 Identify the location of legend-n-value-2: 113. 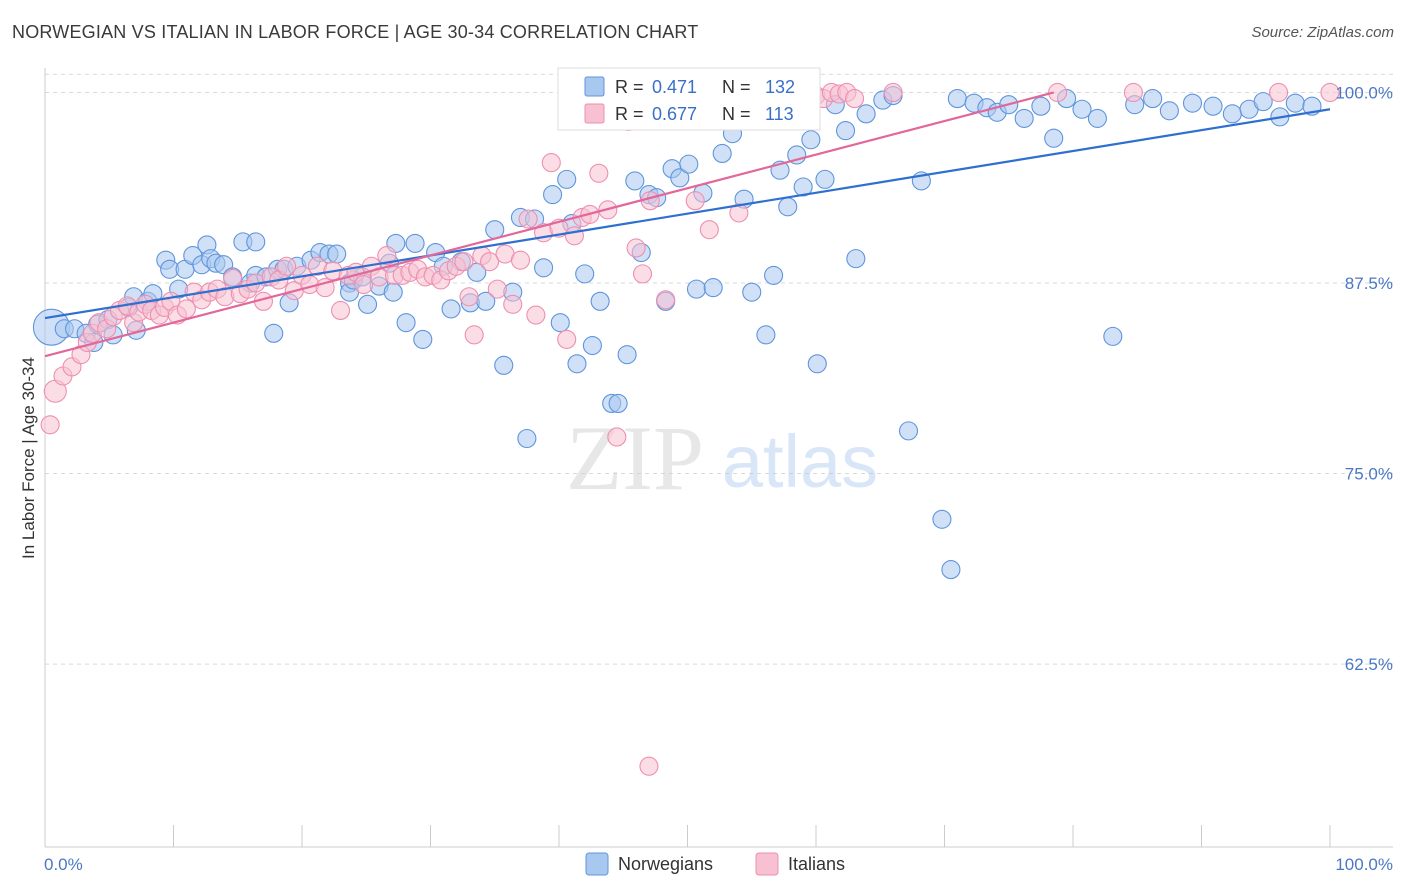
(779, 114).